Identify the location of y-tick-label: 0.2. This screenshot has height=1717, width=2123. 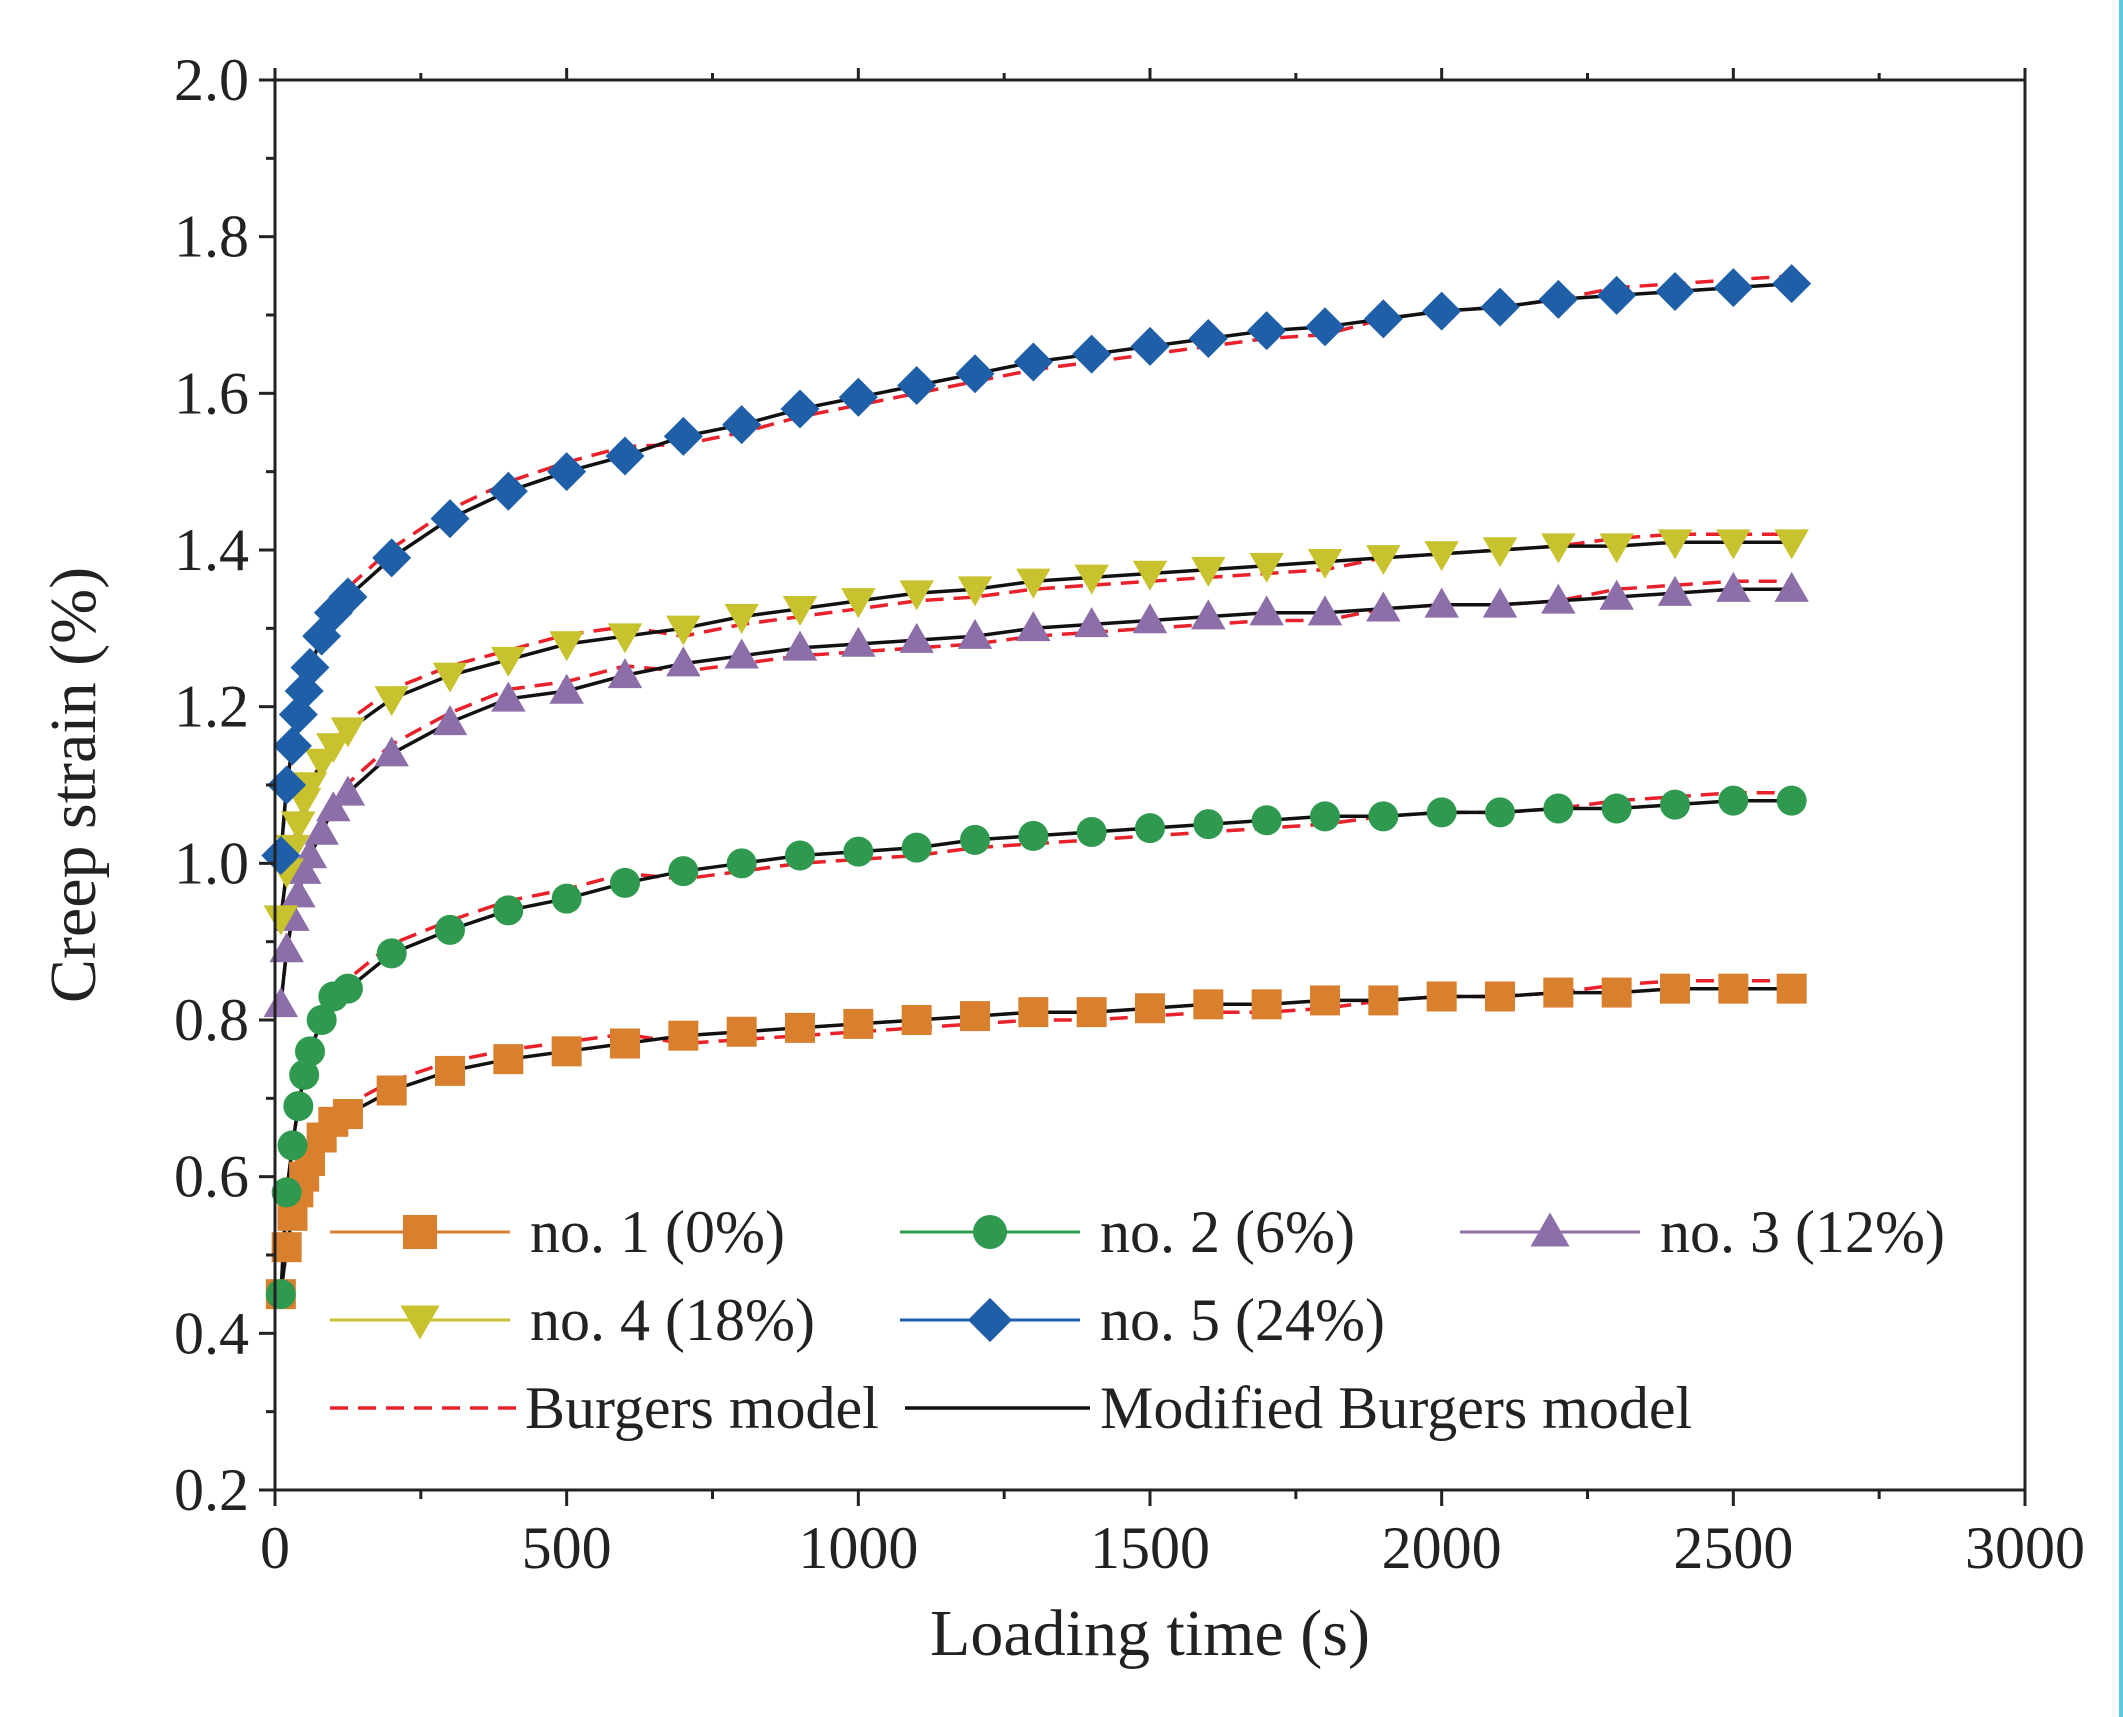
(211, 1490).